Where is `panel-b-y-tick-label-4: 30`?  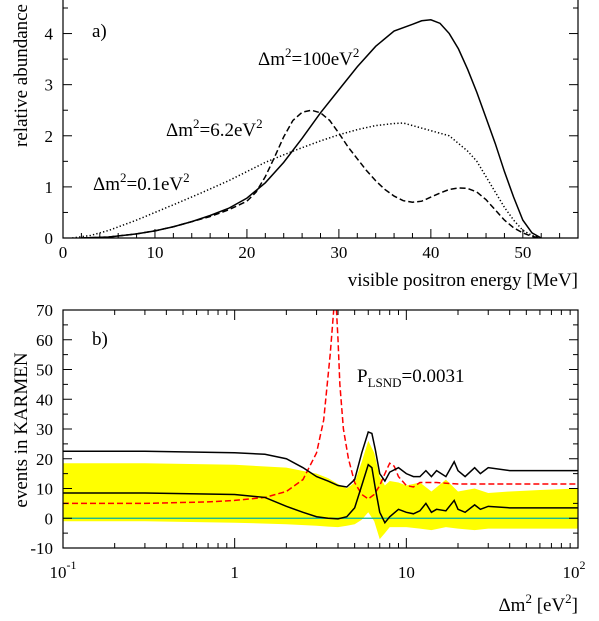
panel-b-y-tick-label-4: 30 is located at coordinates (44, 429).